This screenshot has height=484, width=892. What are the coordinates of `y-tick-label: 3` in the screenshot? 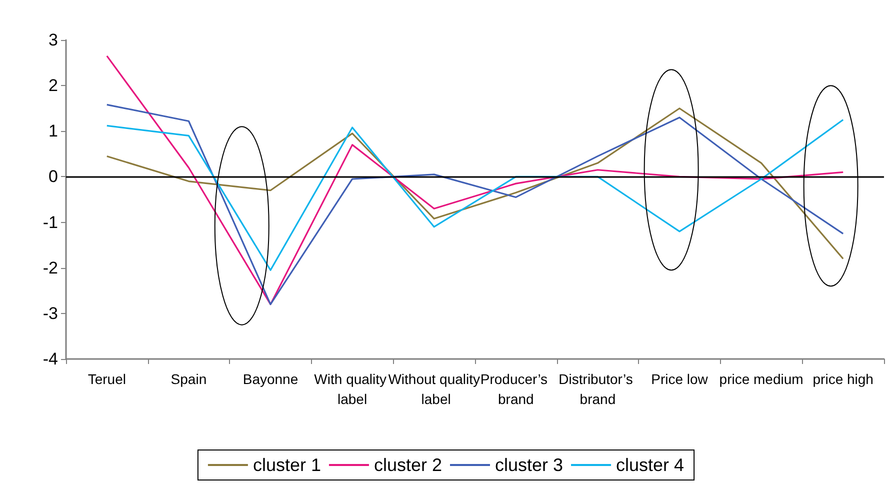 It's located at (53, 40).